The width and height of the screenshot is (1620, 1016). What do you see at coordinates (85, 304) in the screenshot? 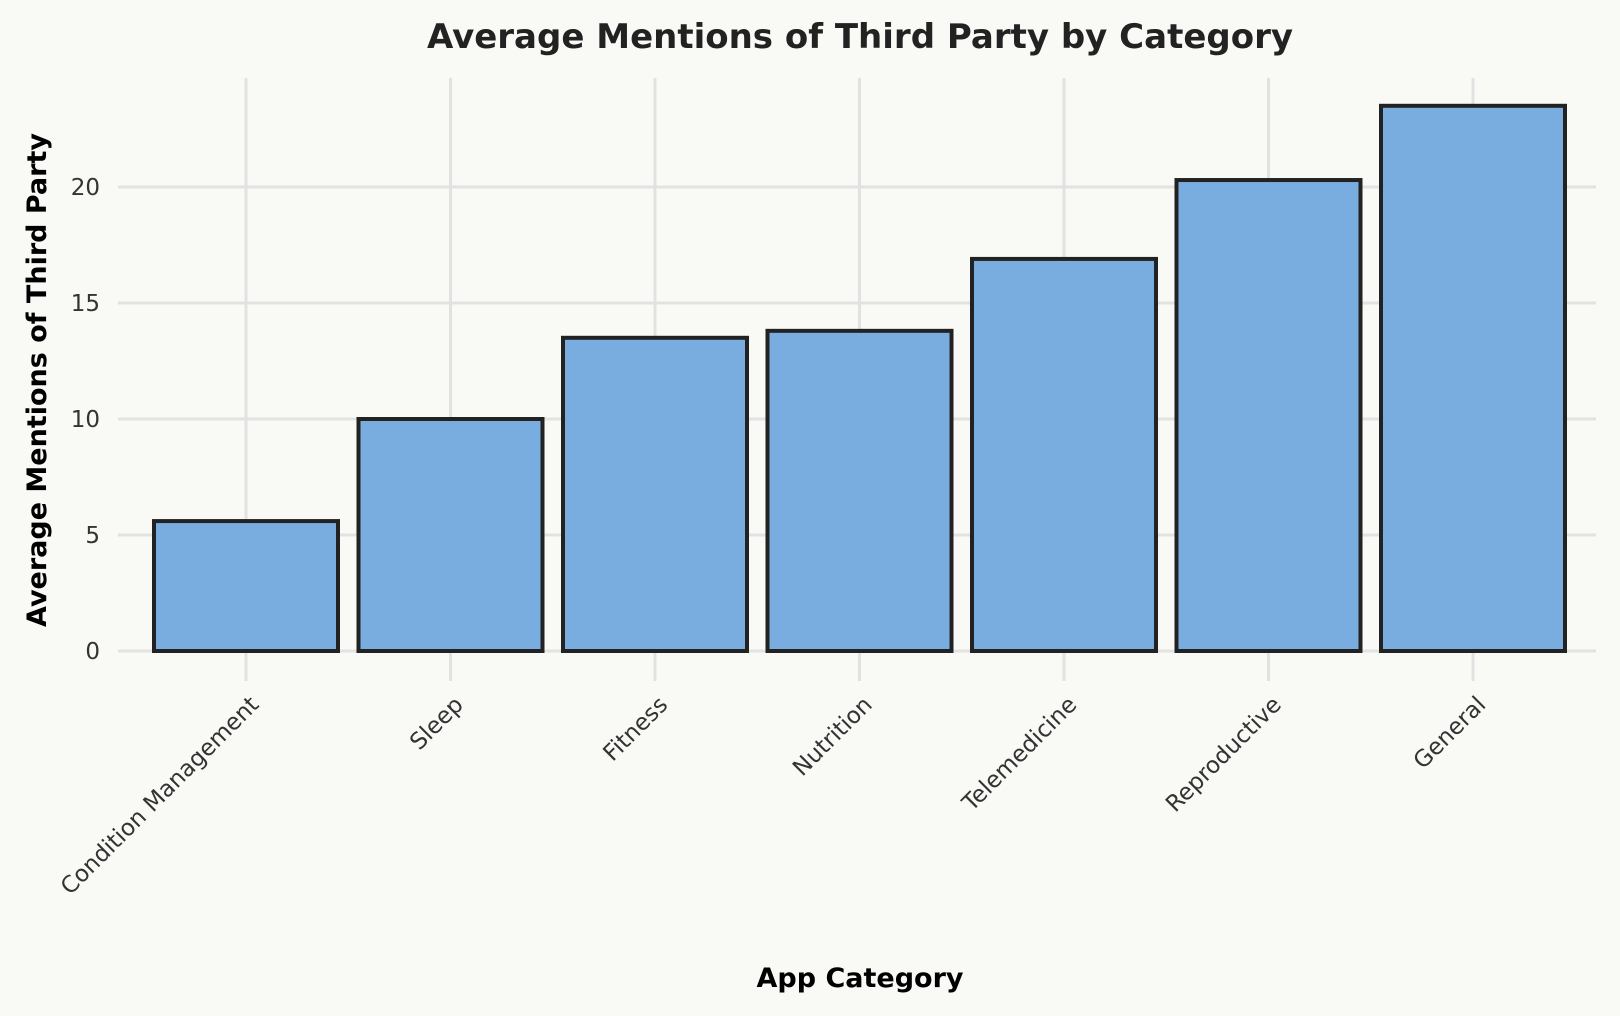
I see `y-tick-label: 15` at bounding box center [85, 304].